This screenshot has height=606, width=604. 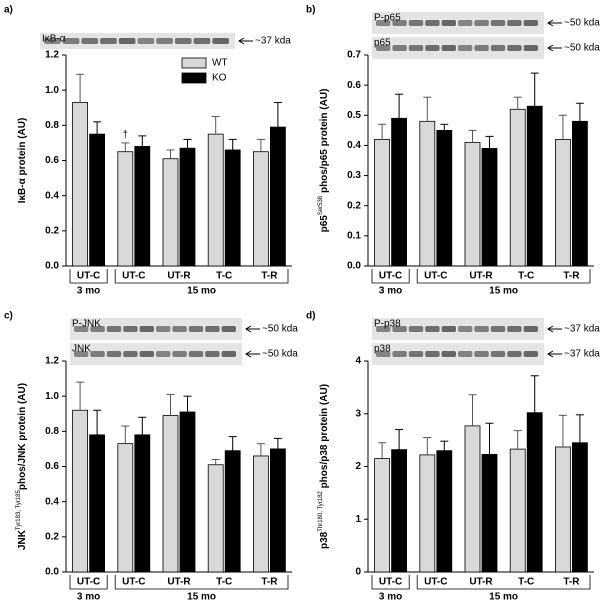 I want to click on y-axis-label: p38Thr180, Tyr182 phos/p38 protein (AU), so click(x=324, y=466).